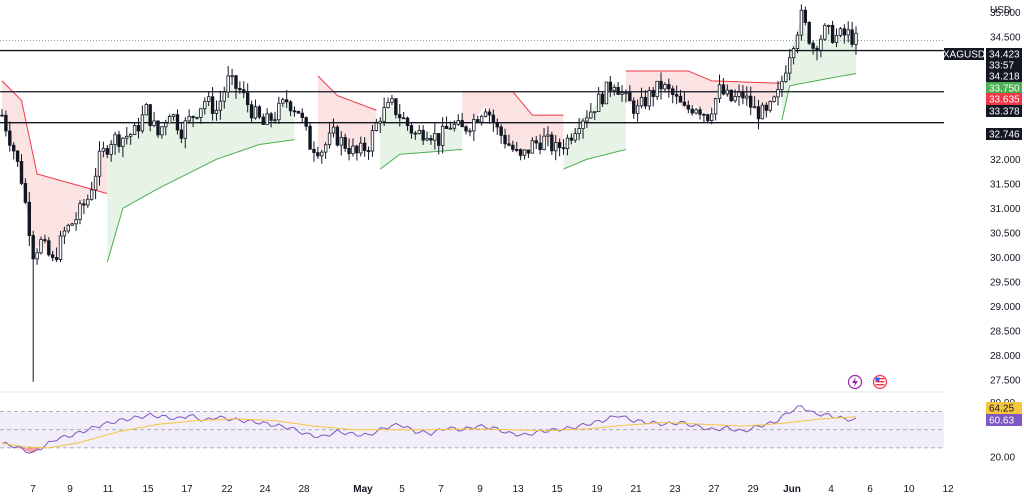 This screenshot has width=1024, height=503. Describe the element at coordinates (148, 489) in the screenshot. I see `time-tick-label: 15` at that location.